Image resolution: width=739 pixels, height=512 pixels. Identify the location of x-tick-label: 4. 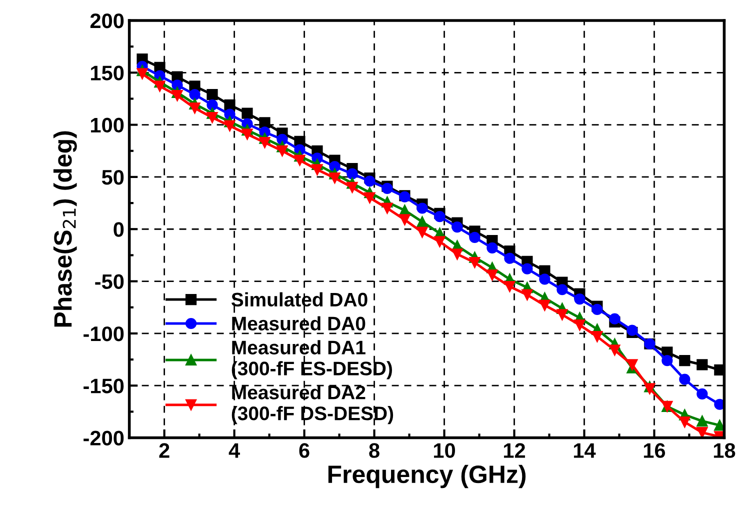
(234, 450).